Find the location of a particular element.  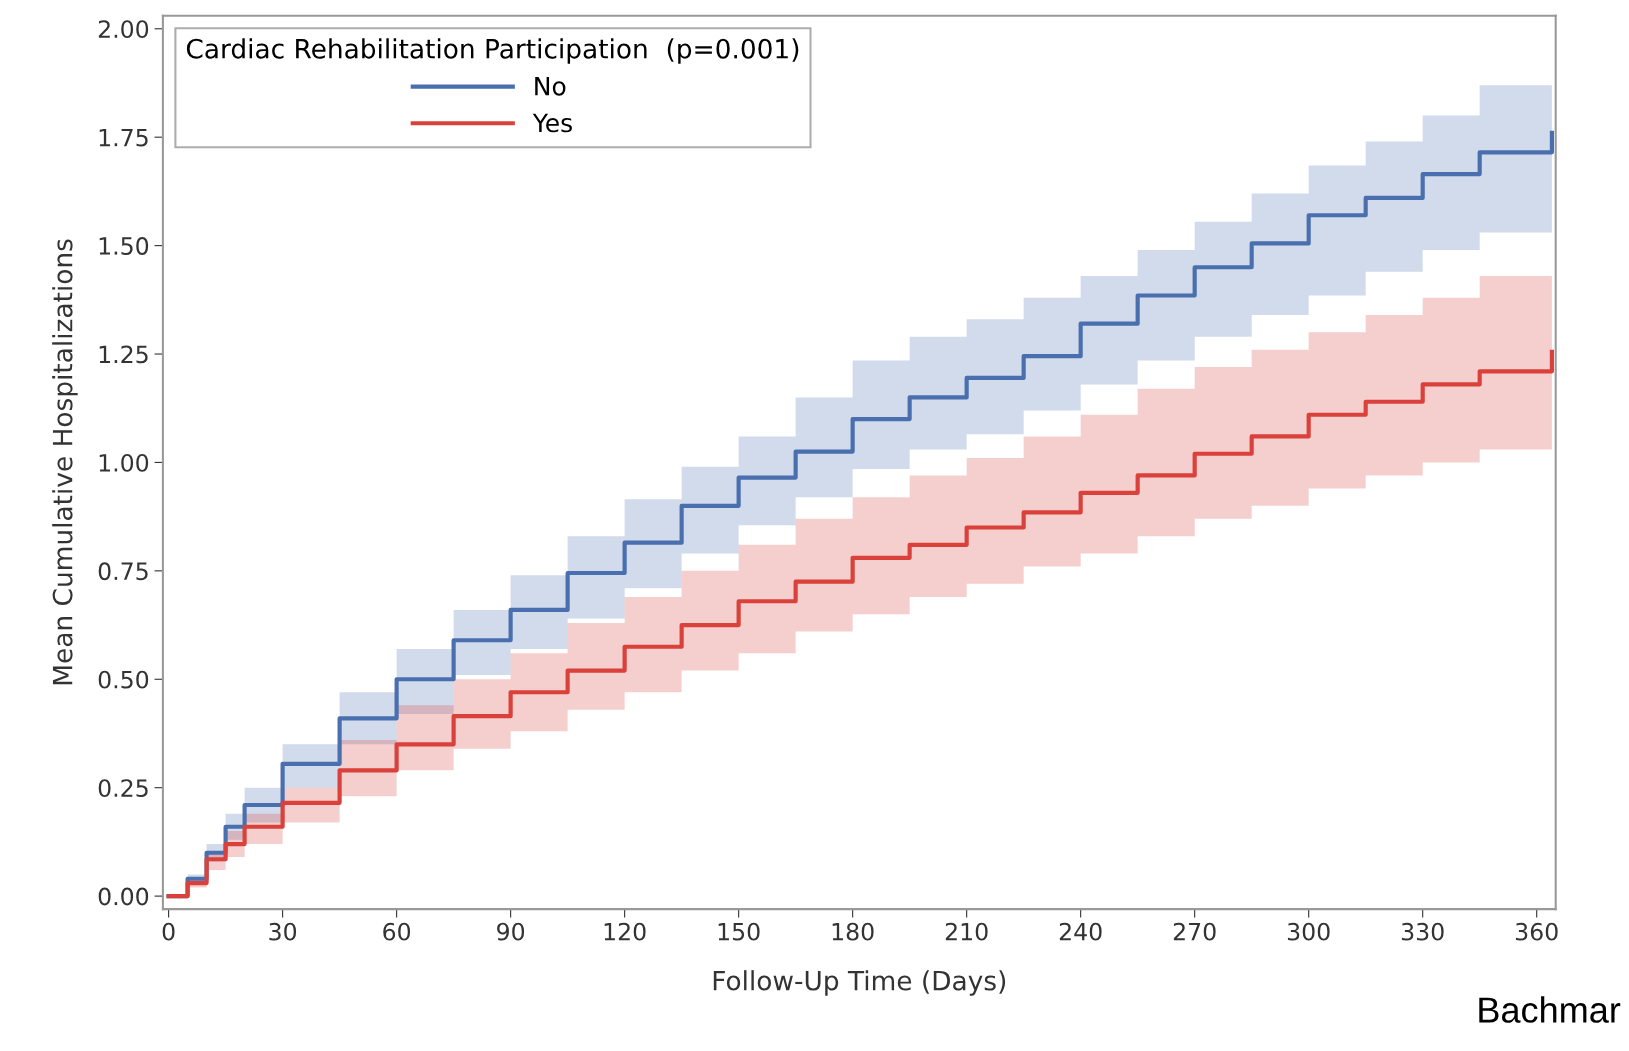

x-tick-label: 120 is located at coordinates (625, 931).